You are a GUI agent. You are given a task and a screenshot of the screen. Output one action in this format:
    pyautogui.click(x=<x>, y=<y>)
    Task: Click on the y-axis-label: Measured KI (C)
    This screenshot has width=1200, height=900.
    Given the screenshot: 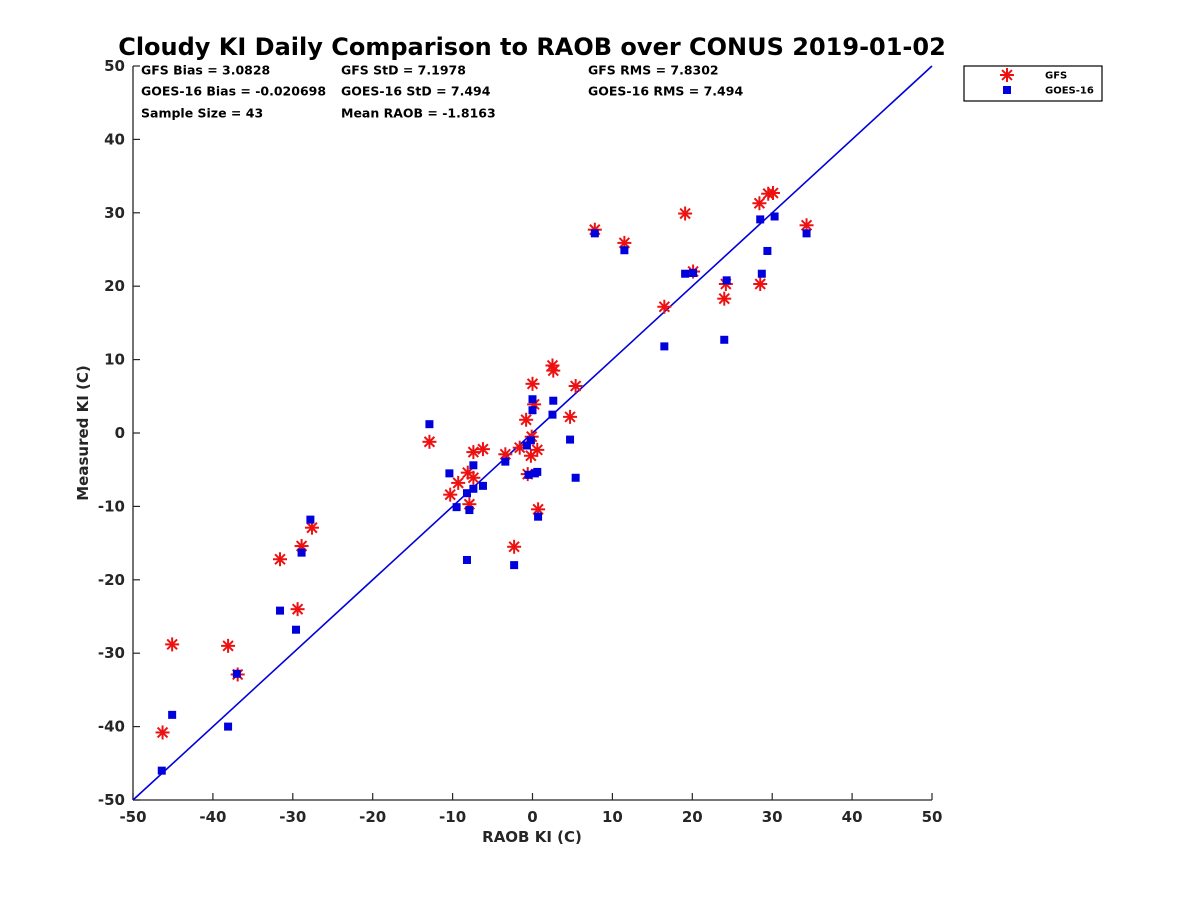 What is the action you would take?
    pyautogui.click(x=83, y=433)
    